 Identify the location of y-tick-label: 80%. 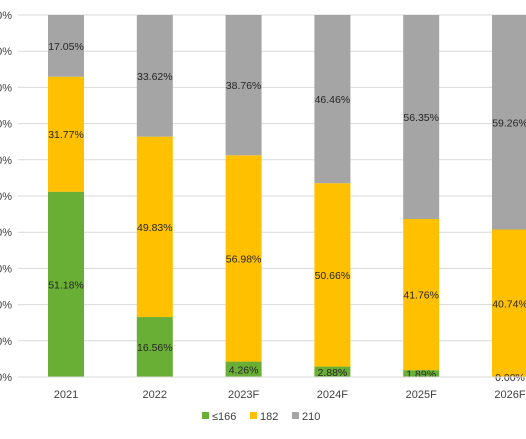
(6, 88).